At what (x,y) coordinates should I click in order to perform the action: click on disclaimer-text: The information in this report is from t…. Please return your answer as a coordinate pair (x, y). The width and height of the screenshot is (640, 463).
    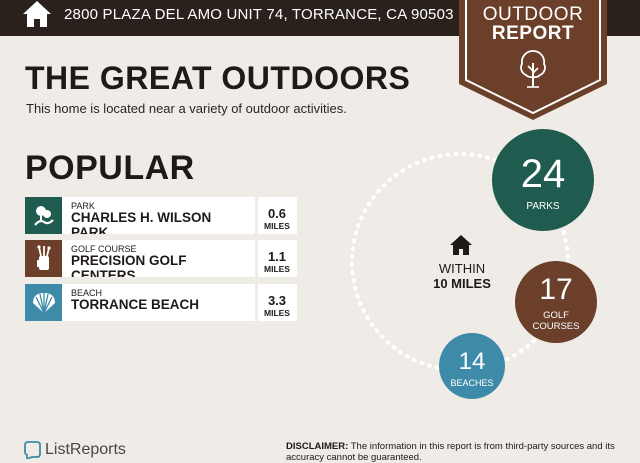
    Looking at the image, I should click on (450, 452).